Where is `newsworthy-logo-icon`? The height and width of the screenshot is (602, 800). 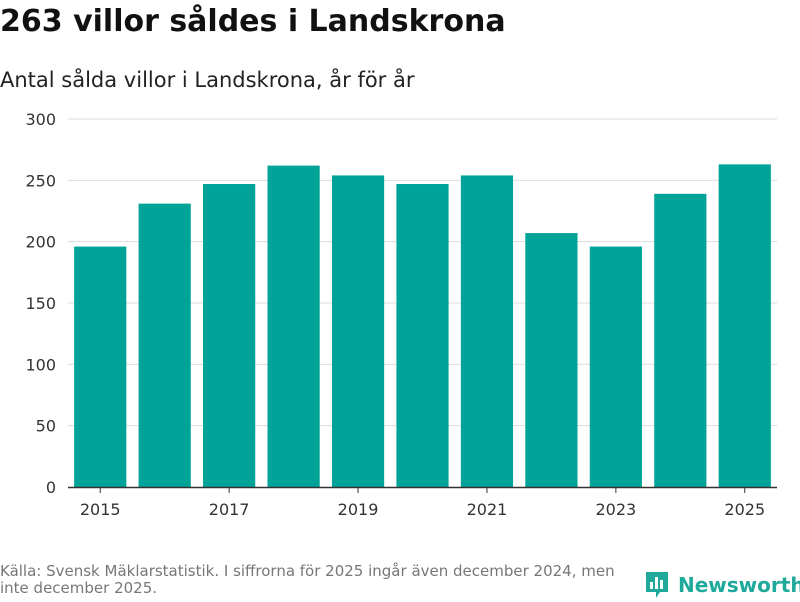
newsworthy-logo-icon is located at coordinates (657, 585).